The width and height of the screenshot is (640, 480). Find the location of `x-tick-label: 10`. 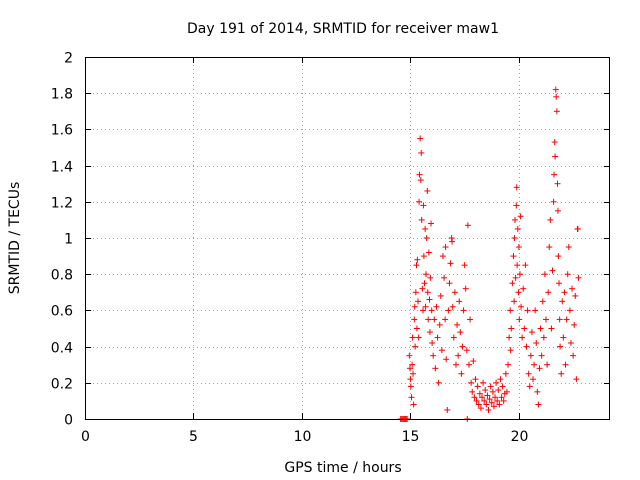

x-tick-label: 10 is located at coordinates (303, 437).